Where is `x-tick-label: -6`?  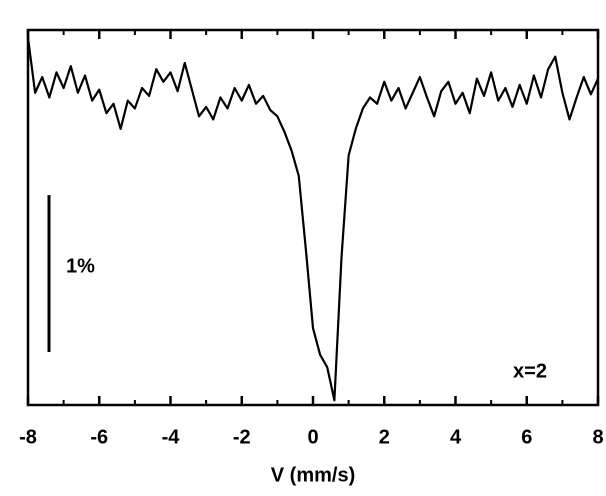
x-tick-label: -6 is located at coordinates (99, 437).